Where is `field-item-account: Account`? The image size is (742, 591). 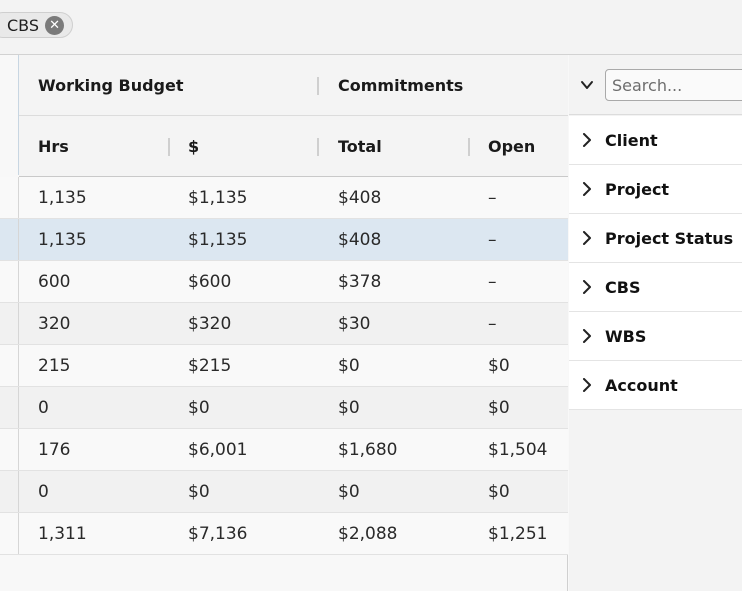
field-item-account: Account is located at coordinates (655, 385).